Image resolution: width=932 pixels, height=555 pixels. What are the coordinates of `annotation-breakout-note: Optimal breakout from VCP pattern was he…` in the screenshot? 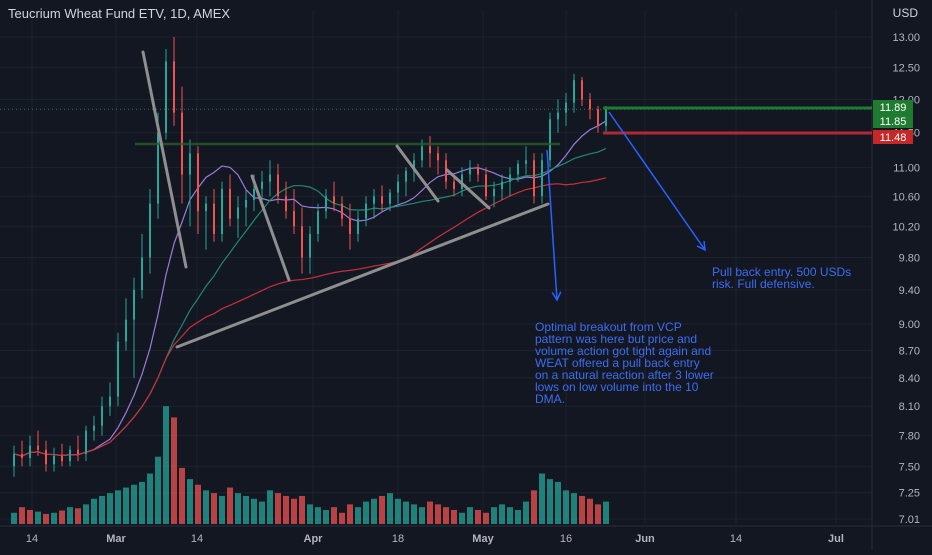 It's located at (624, 363).